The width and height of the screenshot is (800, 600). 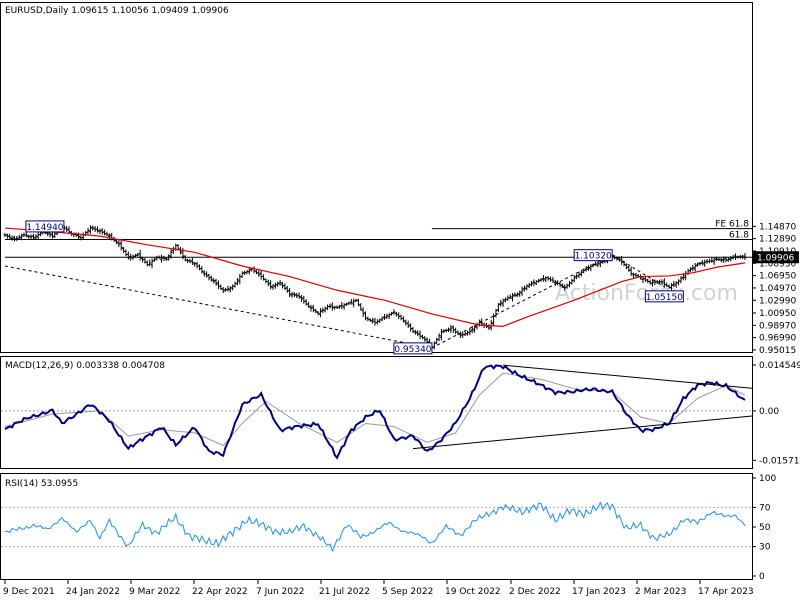 I want to click on date-tick-label: 17 Apr 2023, so click(x=726, y=592).